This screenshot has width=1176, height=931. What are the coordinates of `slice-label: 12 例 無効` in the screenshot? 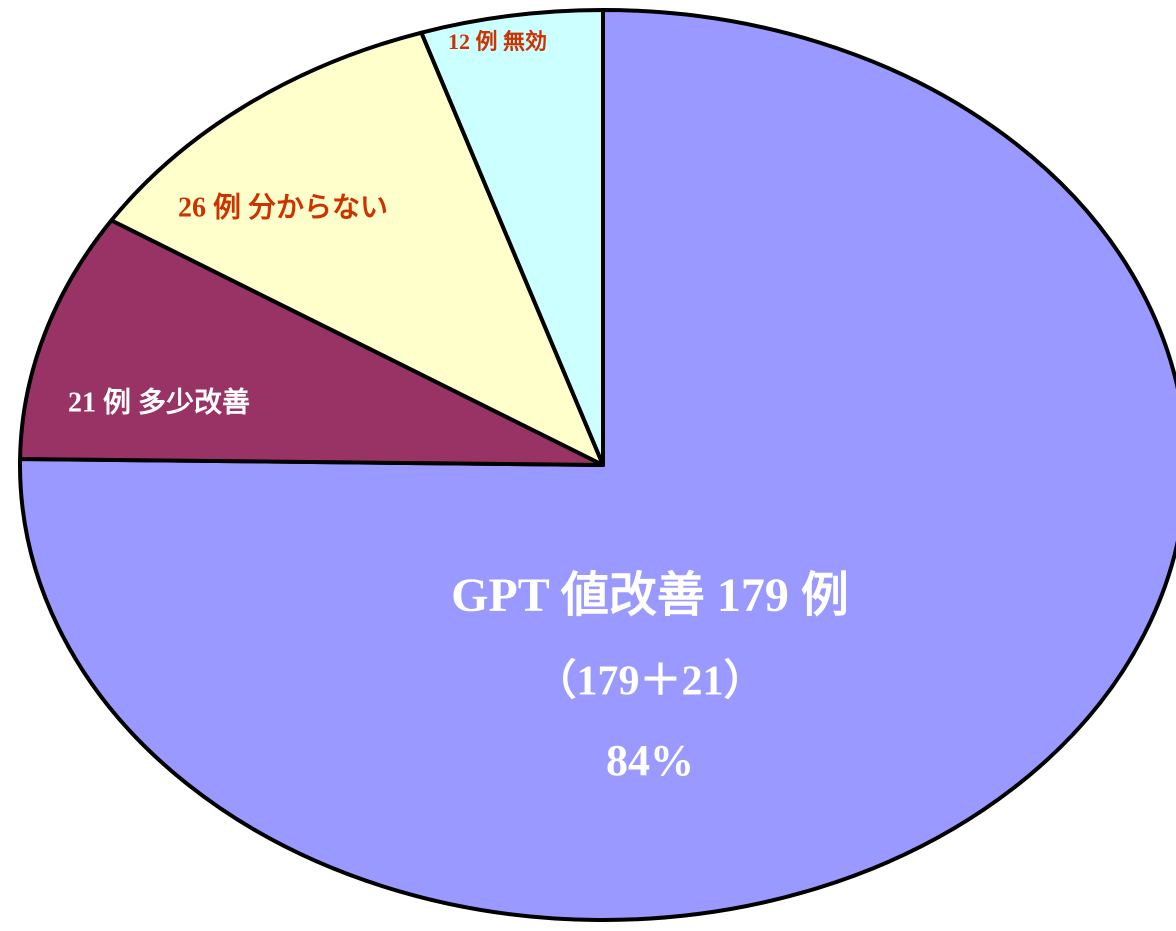 It's located at (497, 41).